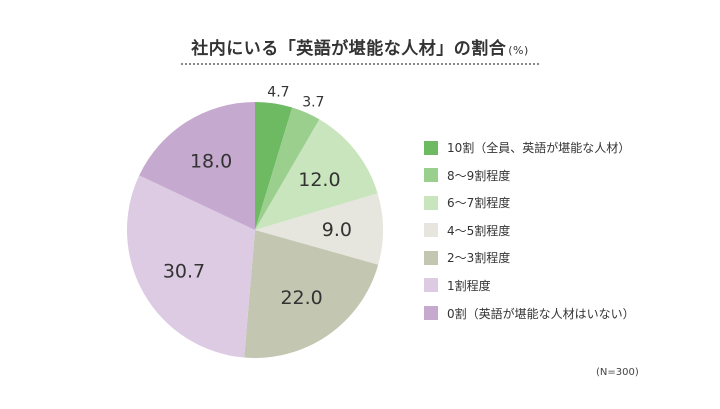  What do you see at coordinates (529, 230) in the screenshot?
I see `legend-item-3: 4〜5割程度` at bounding box center [529, 230].